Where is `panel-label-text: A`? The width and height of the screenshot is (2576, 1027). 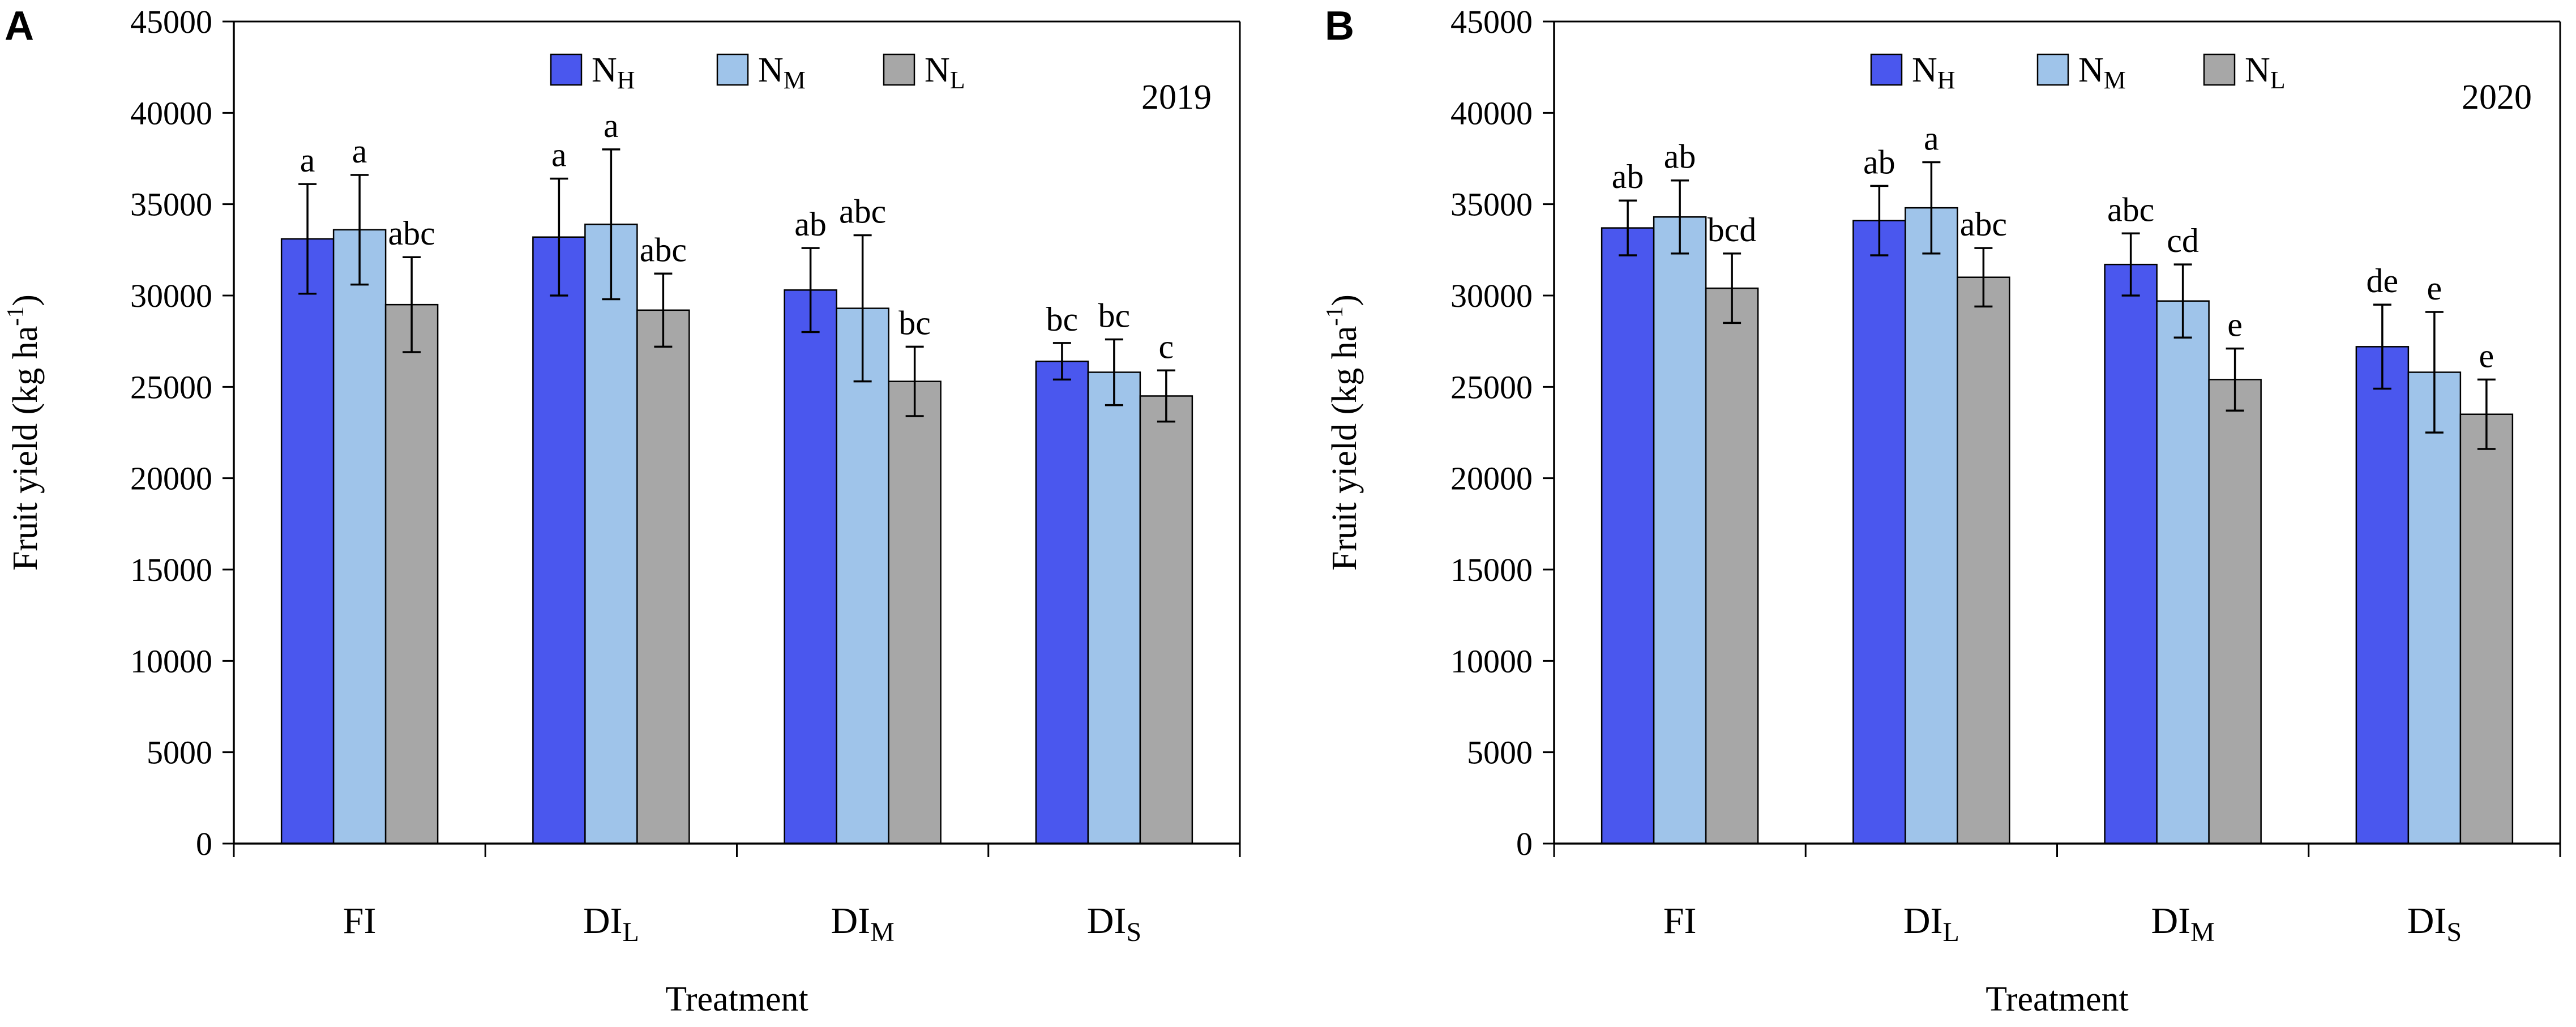
panel-label-text: A is located at coordinates (19, 26).